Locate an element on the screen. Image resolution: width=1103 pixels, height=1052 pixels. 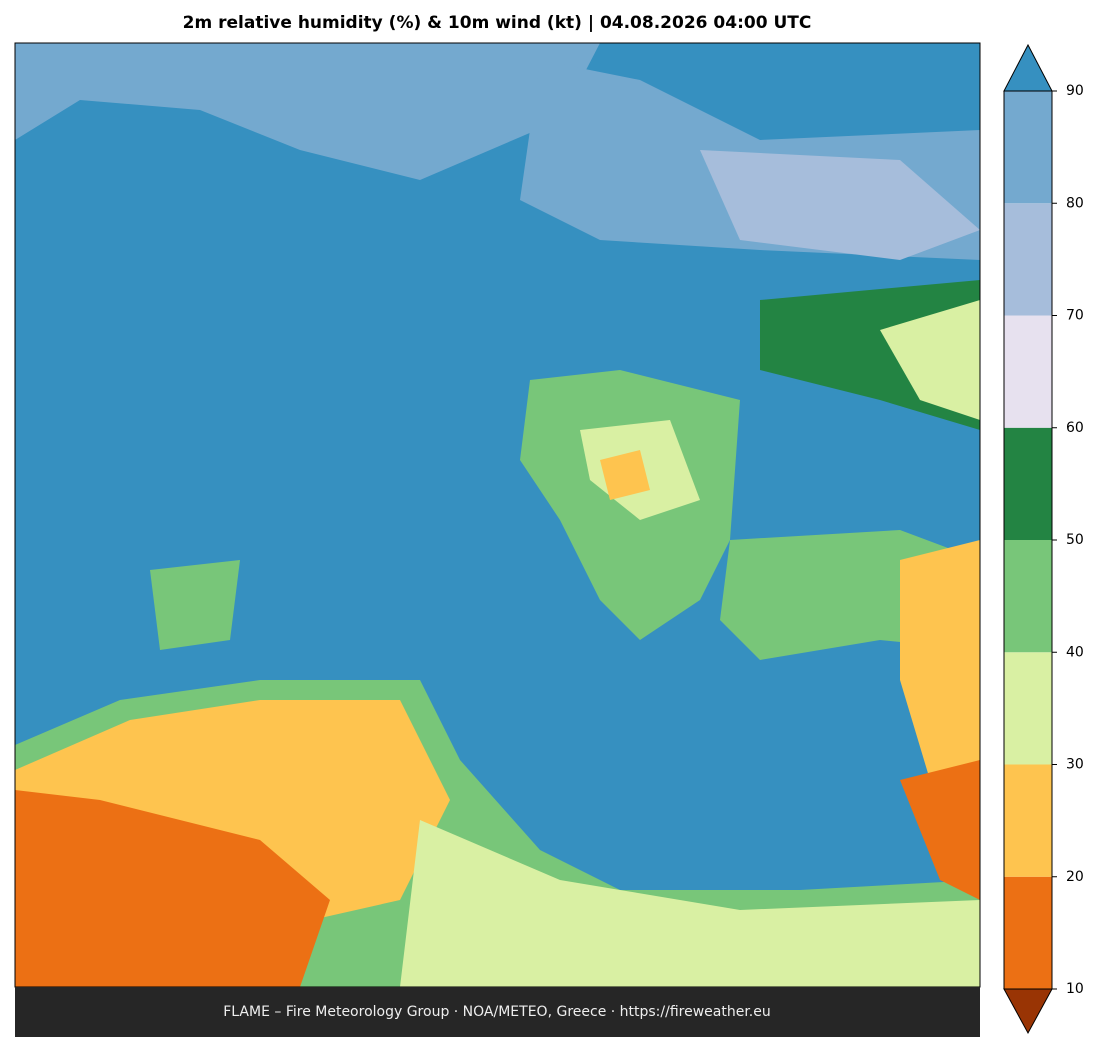
colorbar-over is located at coordinates (1028, 67).